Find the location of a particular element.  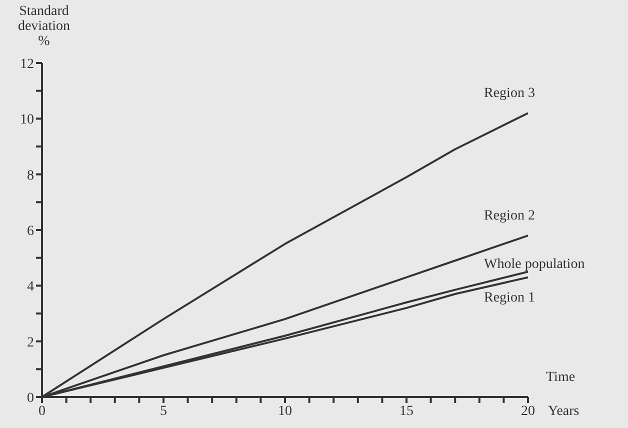

y-tick-label: 0 is located at coordinates (30, 398).